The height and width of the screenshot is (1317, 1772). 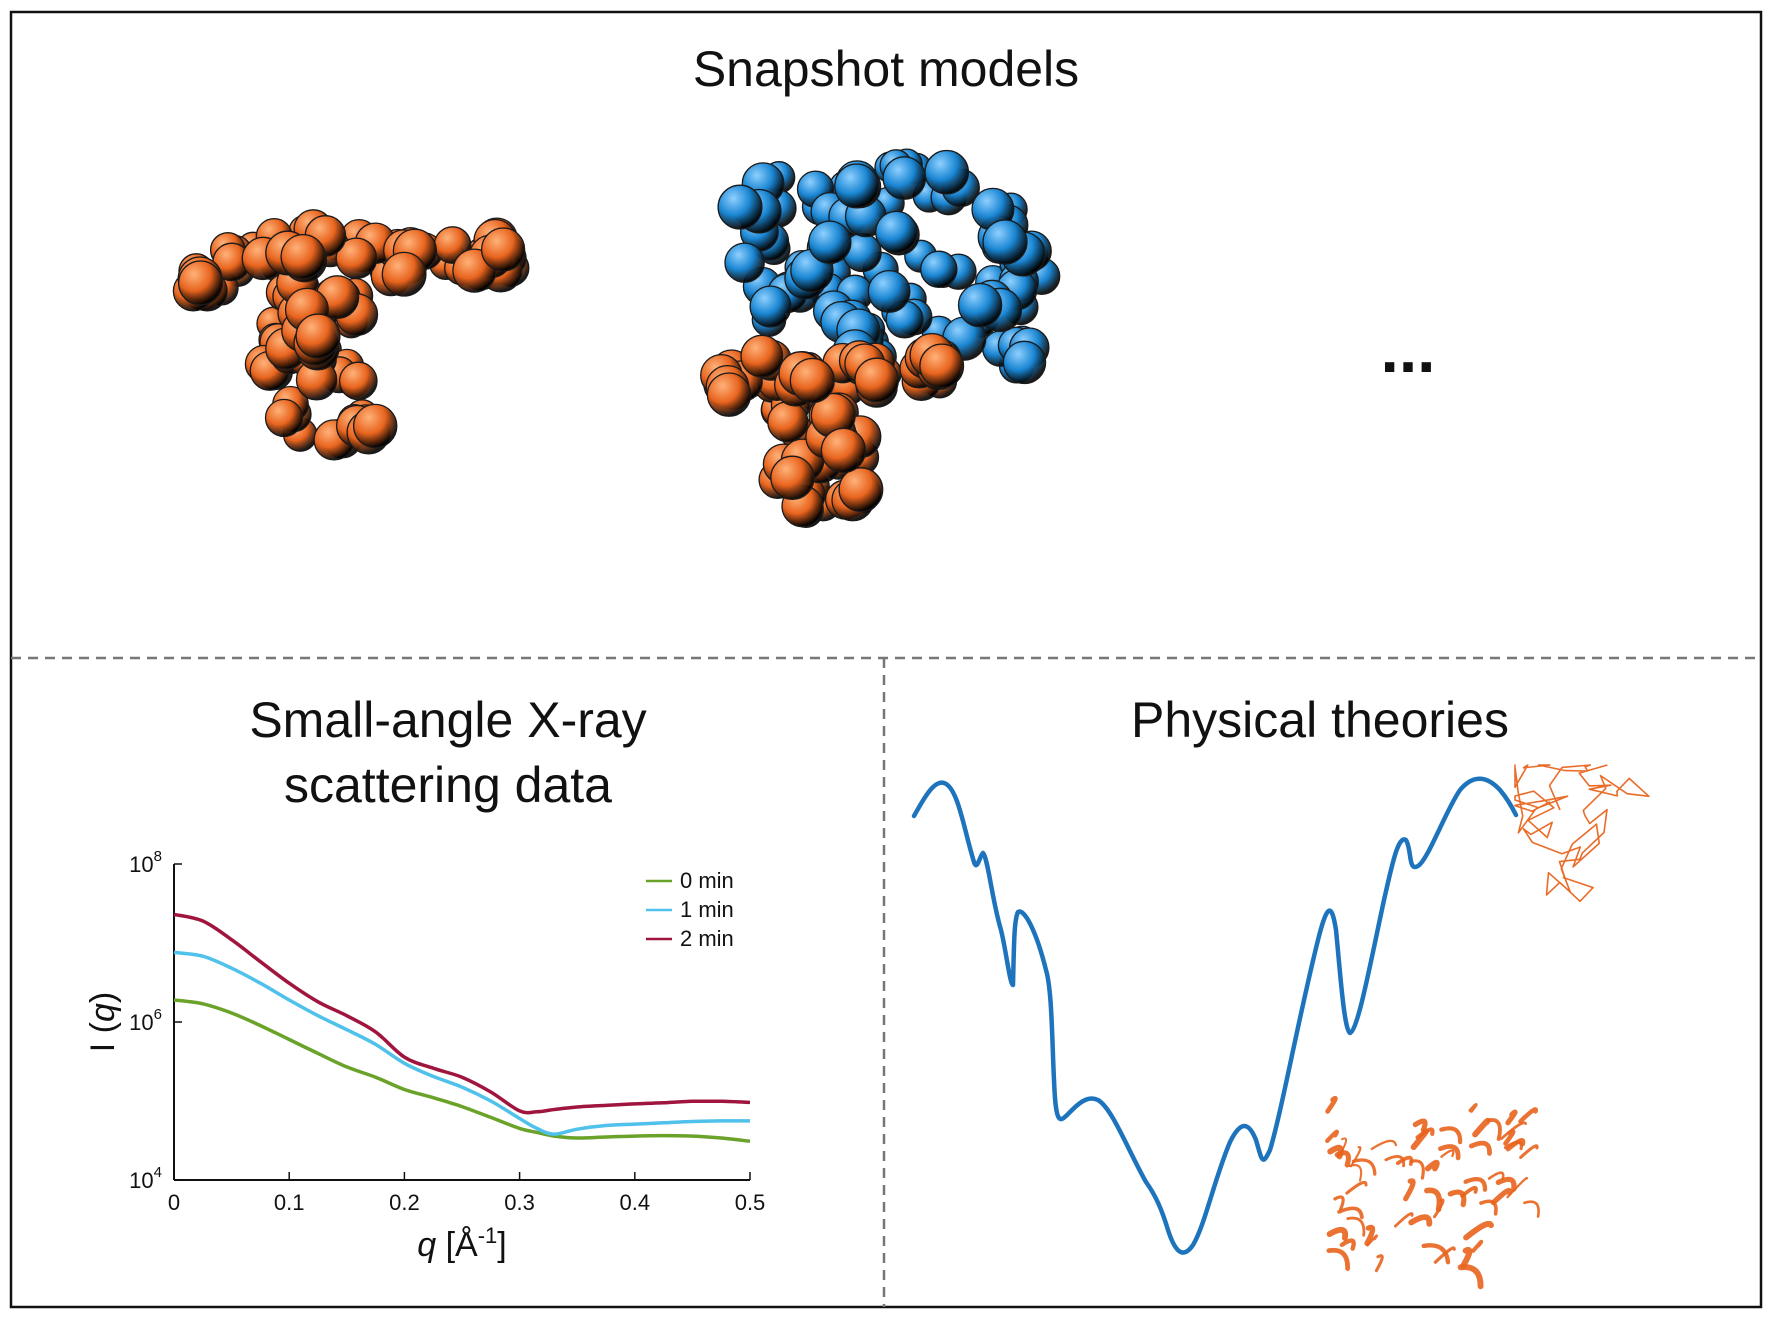 What do you see at coordinates (145, 862) in the screenshot?
I see `y-tick-label: 10⁸` at bounding box center [145, 862].